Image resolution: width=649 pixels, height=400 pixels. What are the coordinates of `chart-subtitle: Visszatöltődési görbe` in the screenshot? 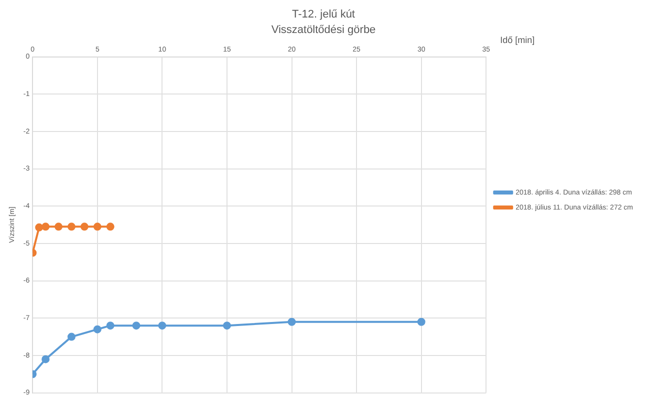 It's located at (323, 30).